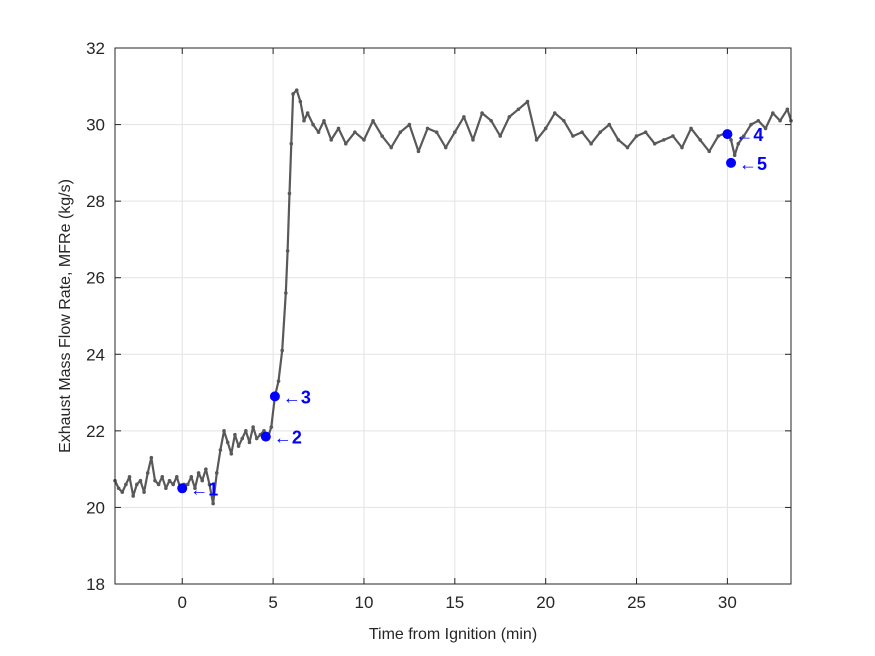  I want to click on y-tick-label: 26, so click(95, 278).